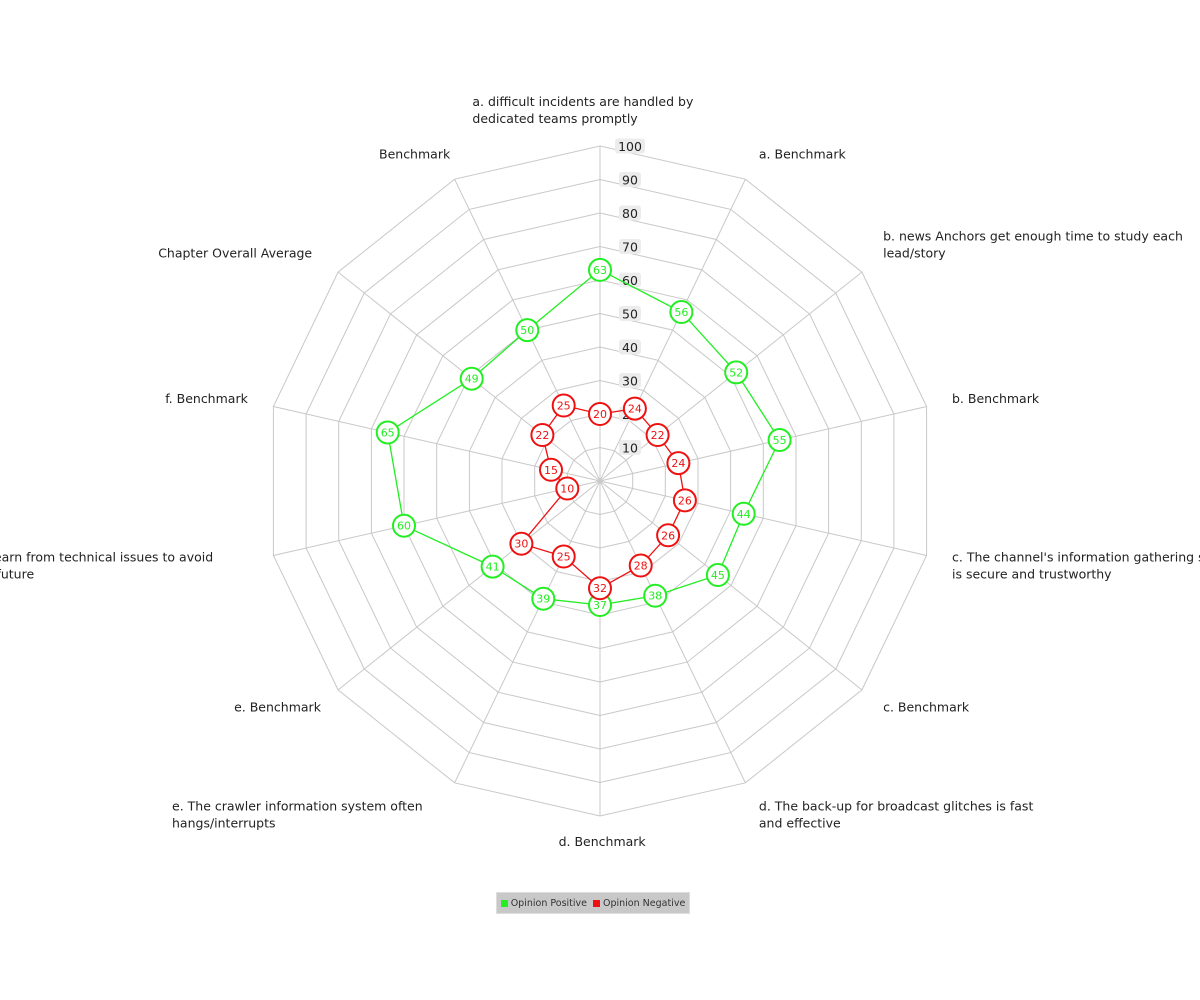 The width and height of the screenshot is (1200, 1000). Describe the element at coordinates (603, 841) in the screenshot. I see `category-label-7: d. Benchmark` at that location.